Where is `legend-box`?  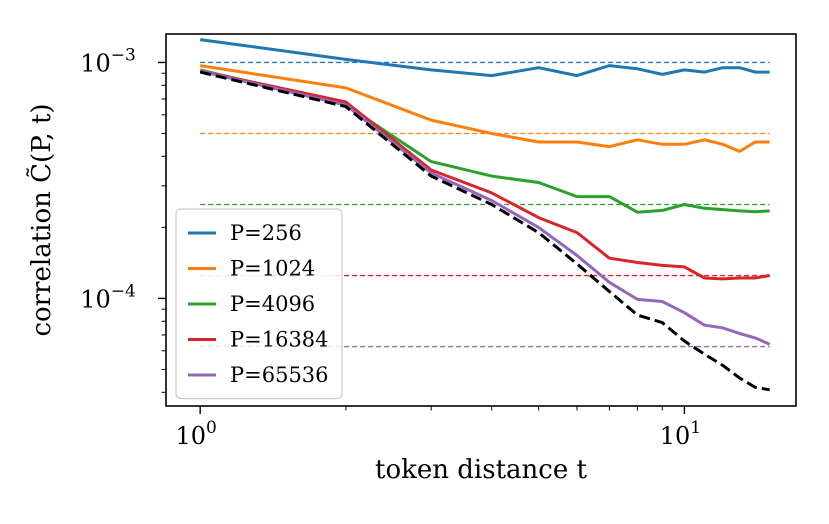 legend-box is located at coordinates (259, 304).